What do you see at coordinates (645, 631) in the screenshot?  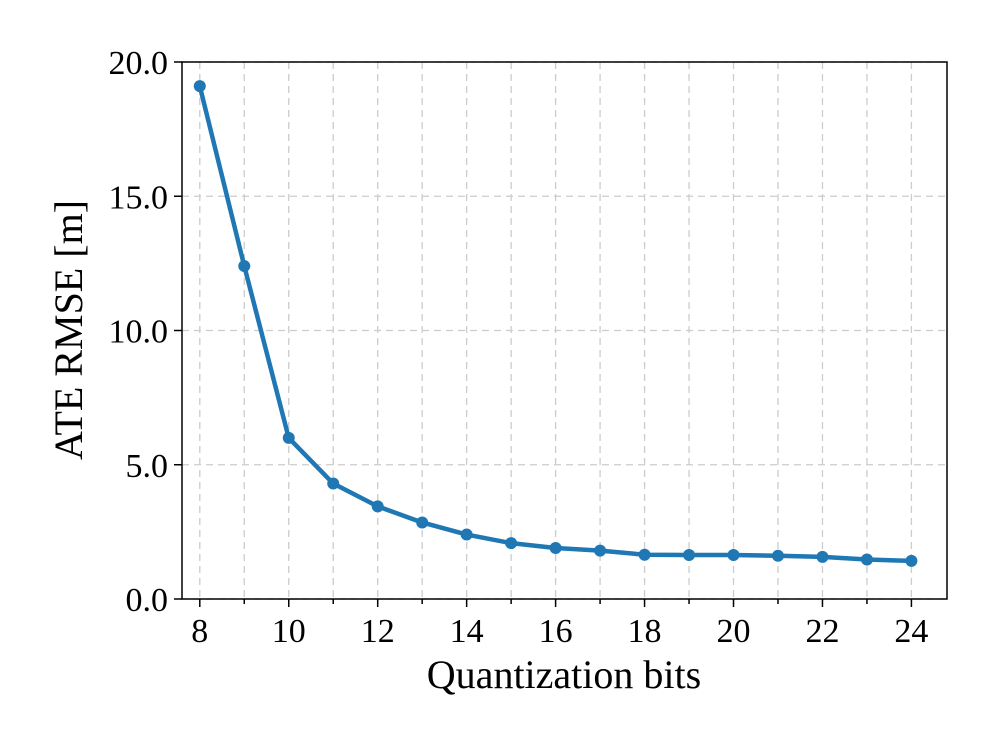 I see `x-tick-label: 18` at bounding box center [645, 631].